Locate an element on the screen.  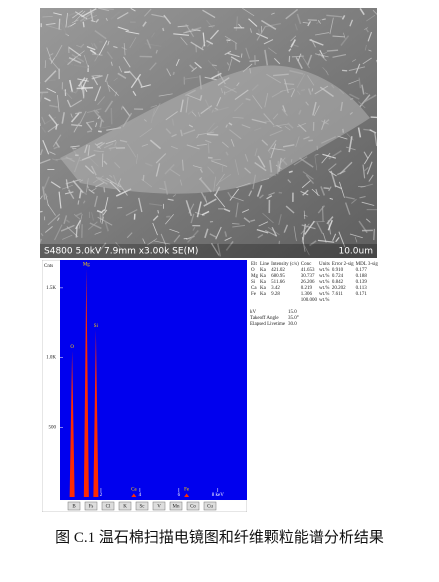
cell: 1.306 is located at coordinates (306, 294).